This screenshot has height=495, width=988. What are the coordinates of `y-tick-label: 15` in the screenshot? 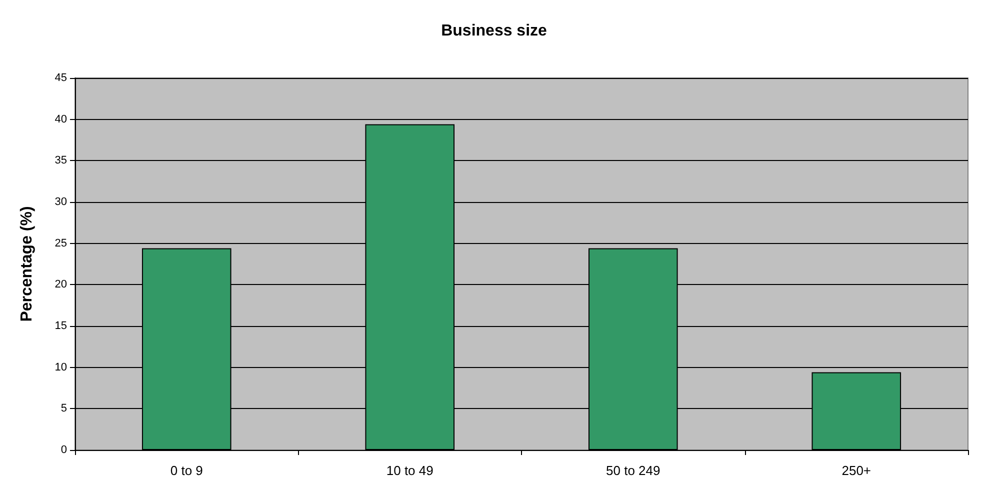 It's located at (60, 326).